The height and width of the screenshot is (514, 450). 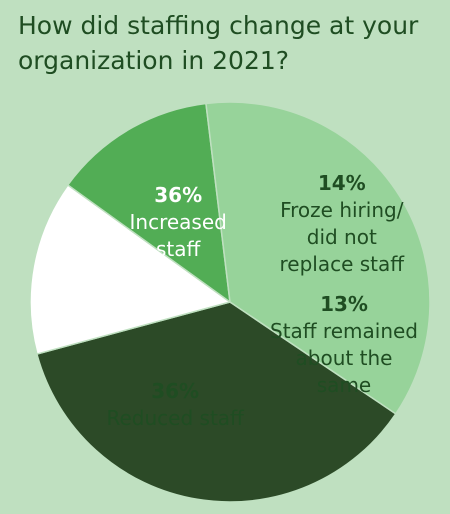 What do you see at coordinates (175, 418) in the screenshot?
I see `slice-category-label: Reduced staff` at bounding box center [175, 418].